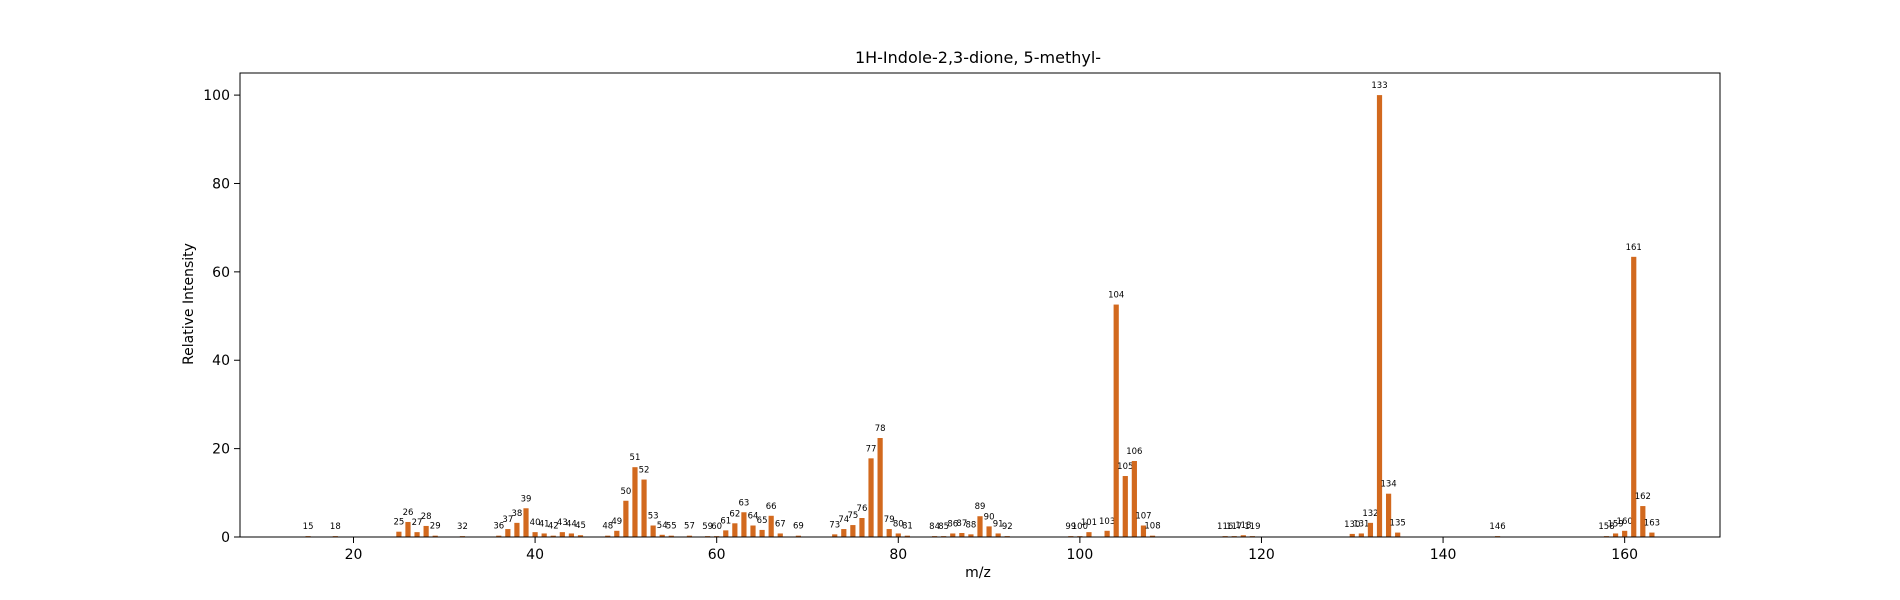 The width and height of the screenshot is (1900, 600). I want to click on x-tick-label: 100, so click(1080, 555).